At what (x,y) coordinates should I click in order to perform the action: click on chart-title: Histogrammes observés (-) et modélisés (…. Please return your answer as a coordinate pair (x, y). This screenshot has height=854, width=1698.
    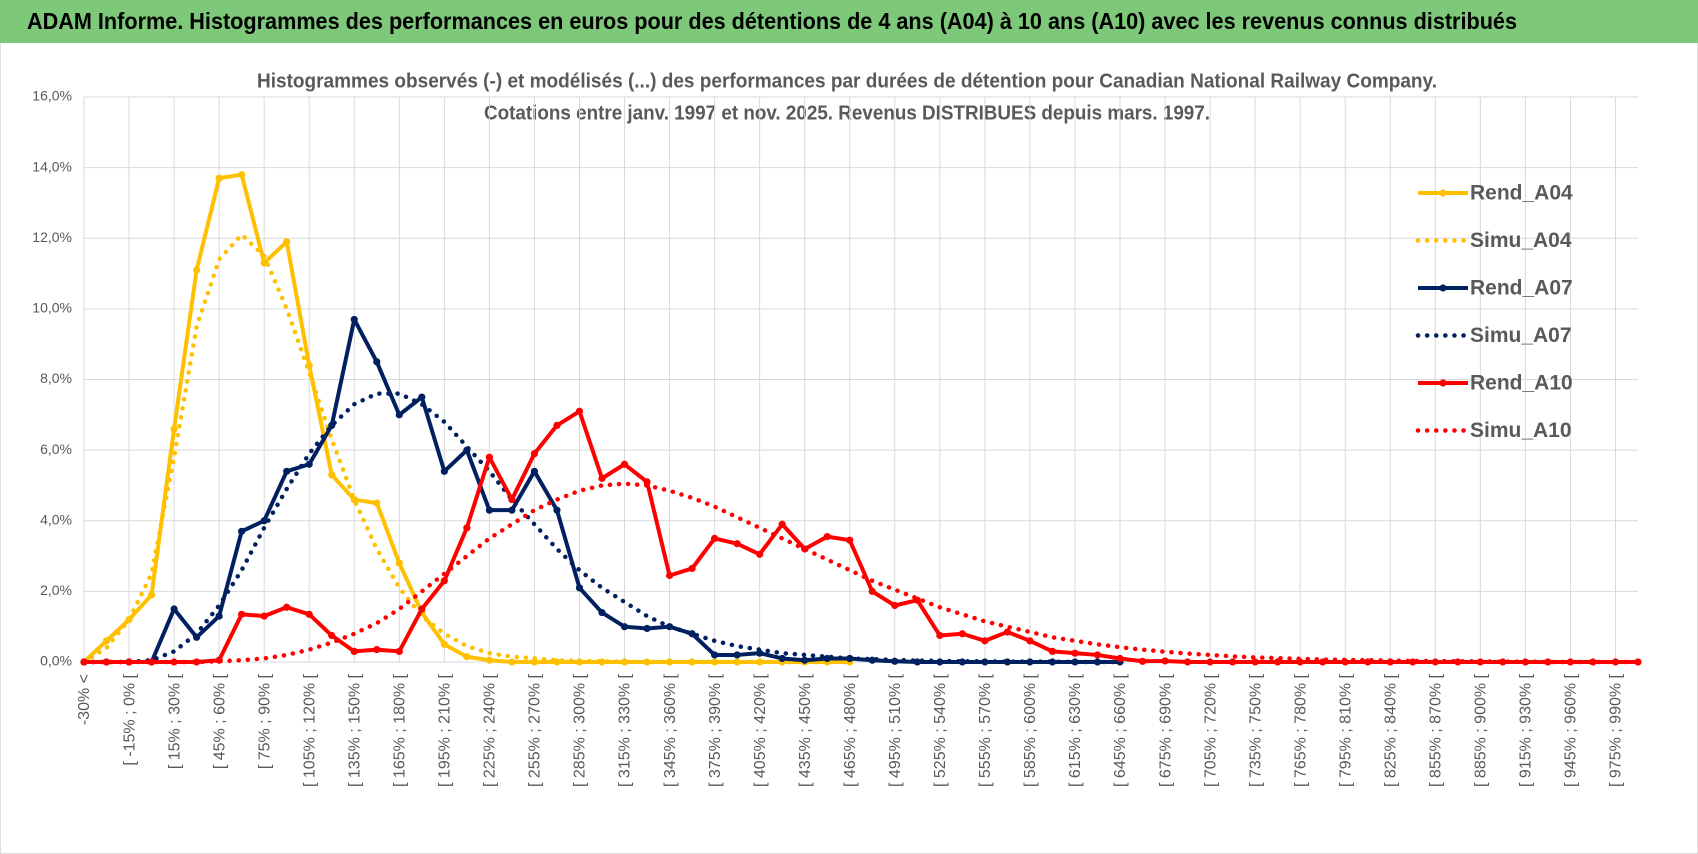
    Looking at the image, I should click on (847, 81).